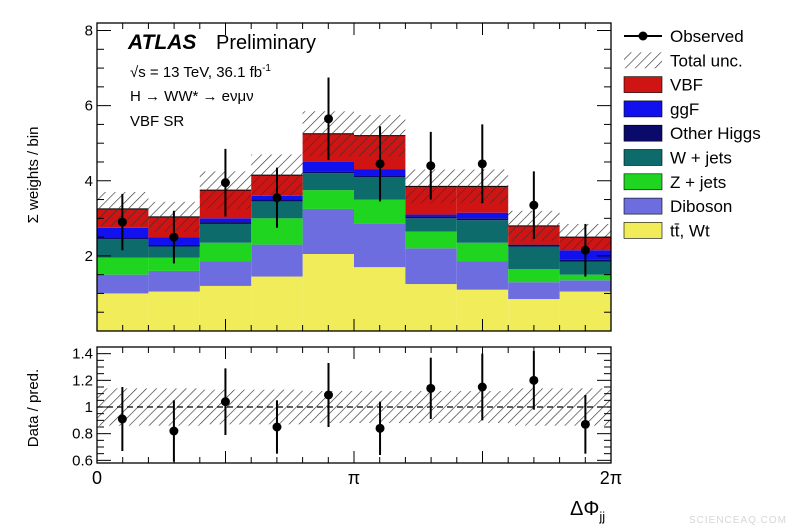 The height and width of the screenshot is (530, 800). I want to click on y-tick-label: 8, so click(89, 31).